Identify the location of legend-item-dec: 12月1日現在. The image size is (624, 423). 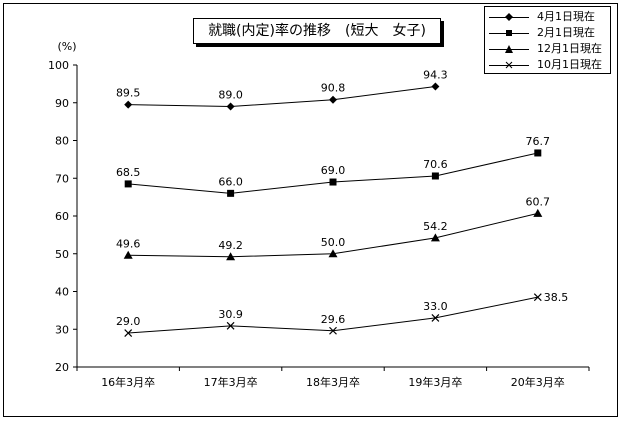
(547, 49).